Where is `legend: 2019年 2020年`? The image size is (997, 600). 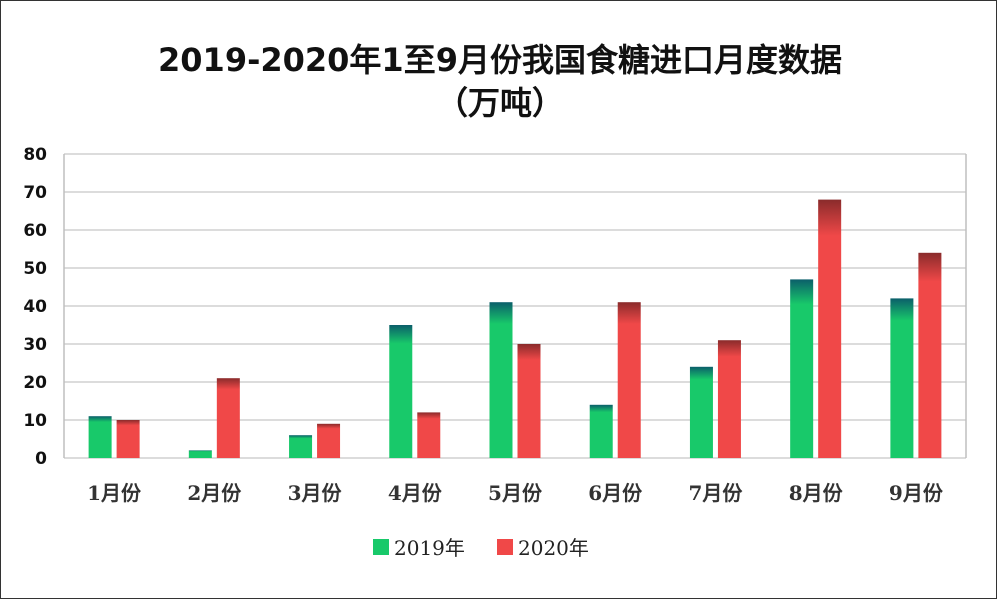 legend: 2019年 2020年 is located at coordinates (481, 548).